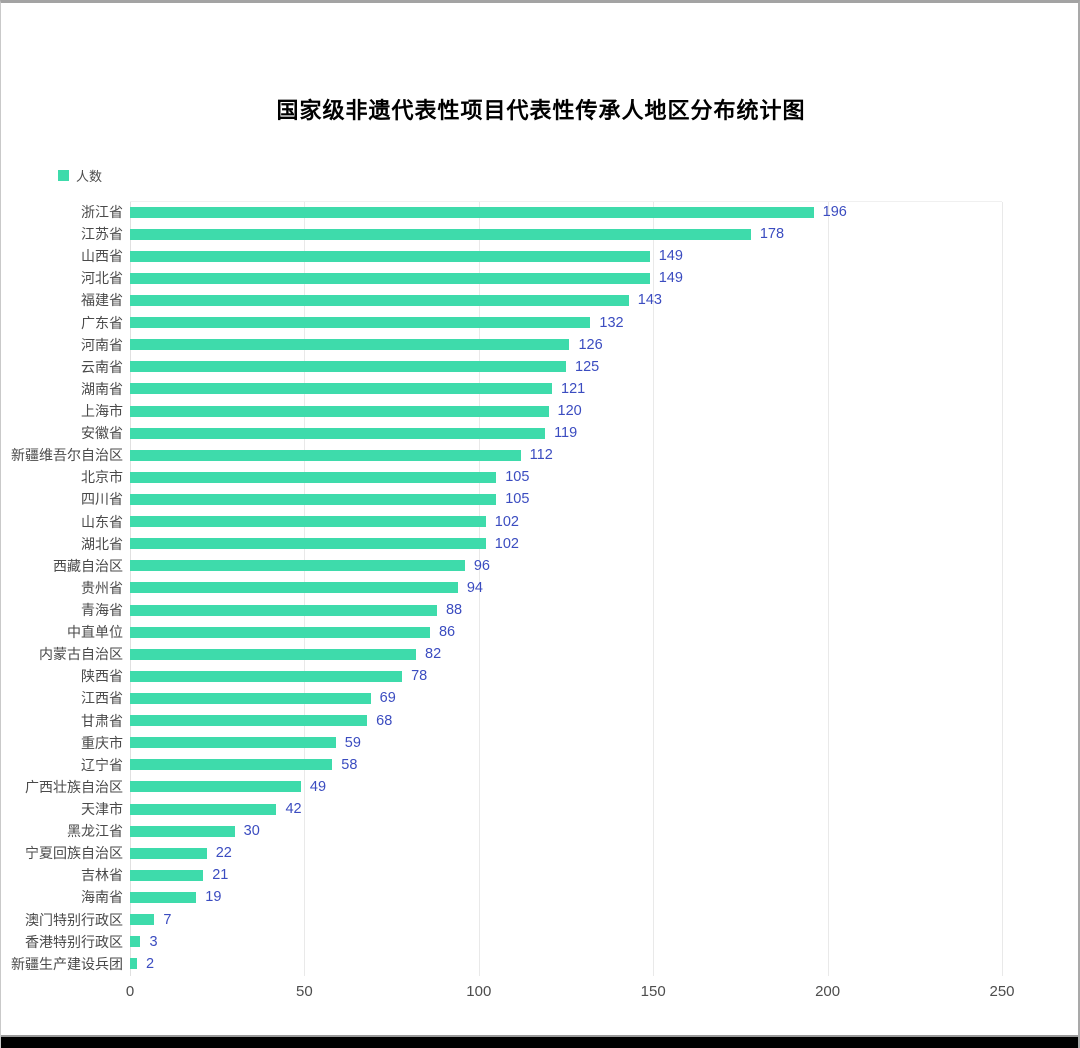 This screenshot has width=1080, height=1048. Describe the element at coordinates (102, 698) in the screenshot. I see `category-label: 江西省` at that location.